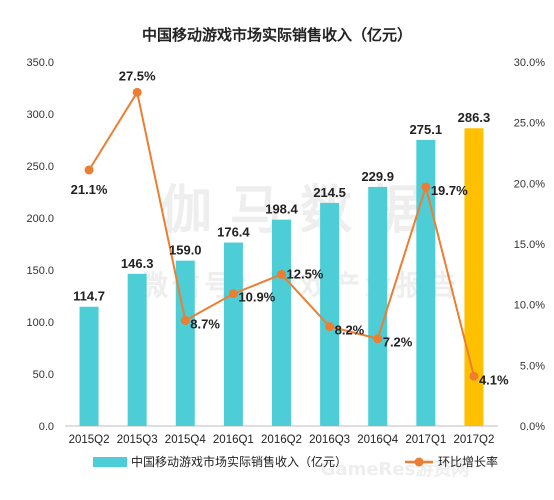 The height and width of the screenshot is (500, 554). What do you see at coordinates (529, 245) in the screenshot?
I see `y-right-tick-label: 15.0%` at bounding box center [529, 245].